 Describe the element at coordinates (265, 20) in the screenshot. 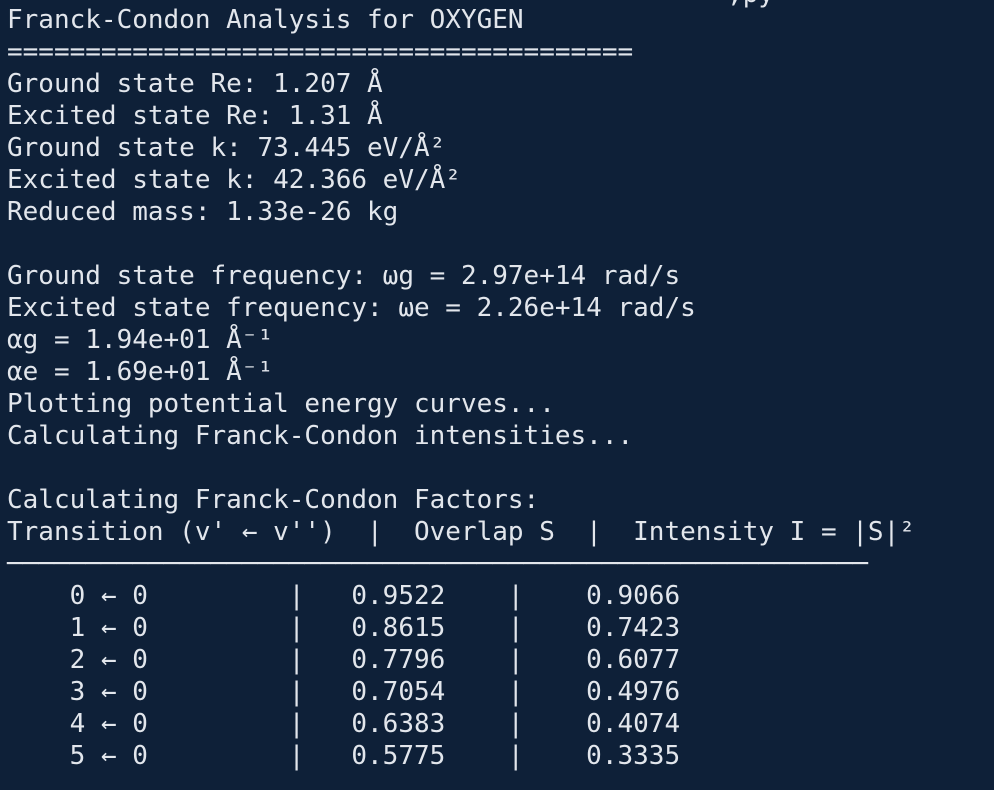

I see `analysis-title: Franck-Condon Analysis for OXYGEN` at that location.